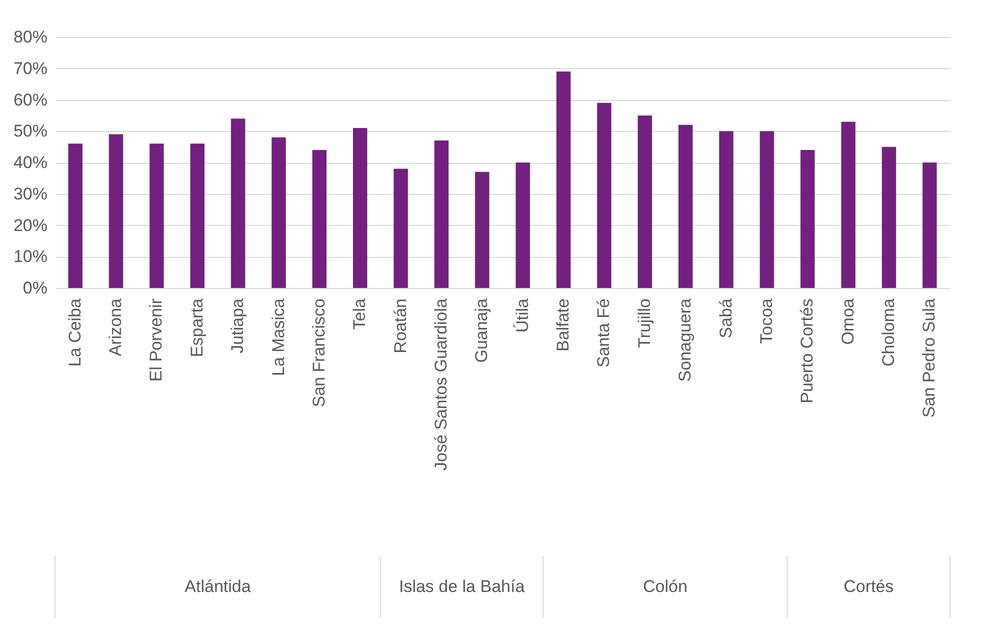  What do you see at coordinates (278, 337) in the screenshot?
I see `x-tick-label: La Masica` at bounding box center [278, 337].